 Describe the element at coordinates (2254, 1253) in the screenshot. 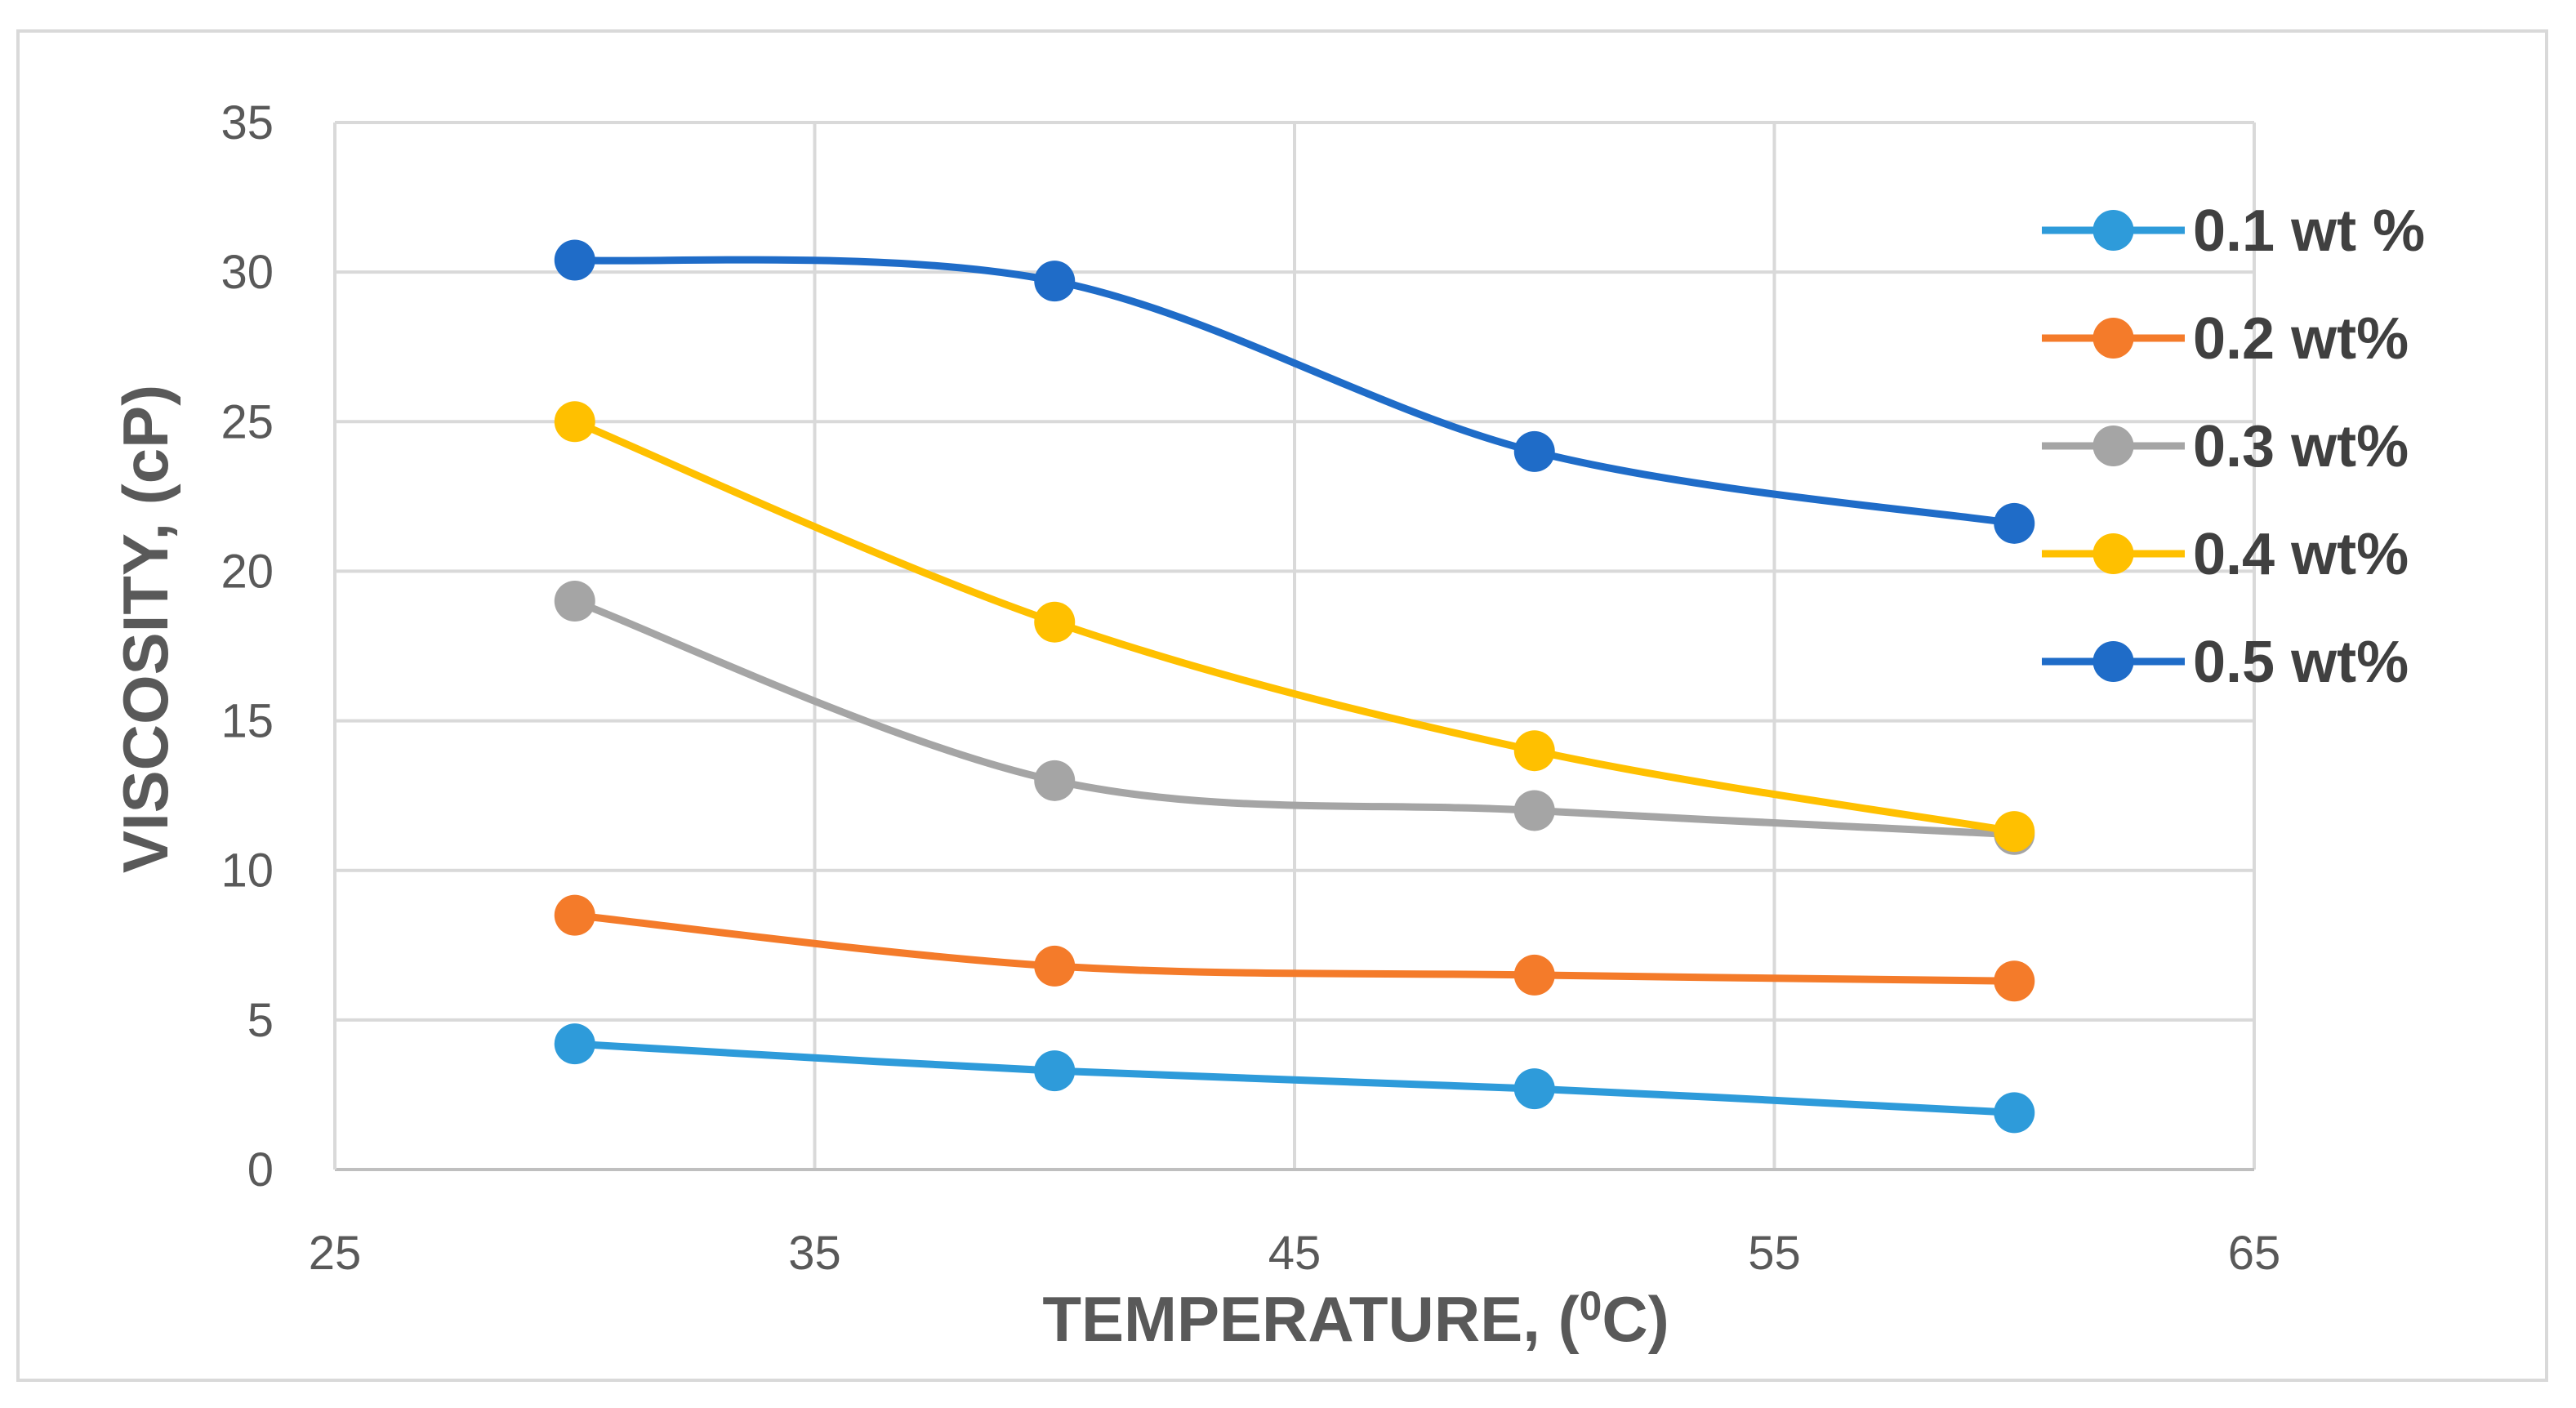

I see `x-tick-label: 65` at that location.